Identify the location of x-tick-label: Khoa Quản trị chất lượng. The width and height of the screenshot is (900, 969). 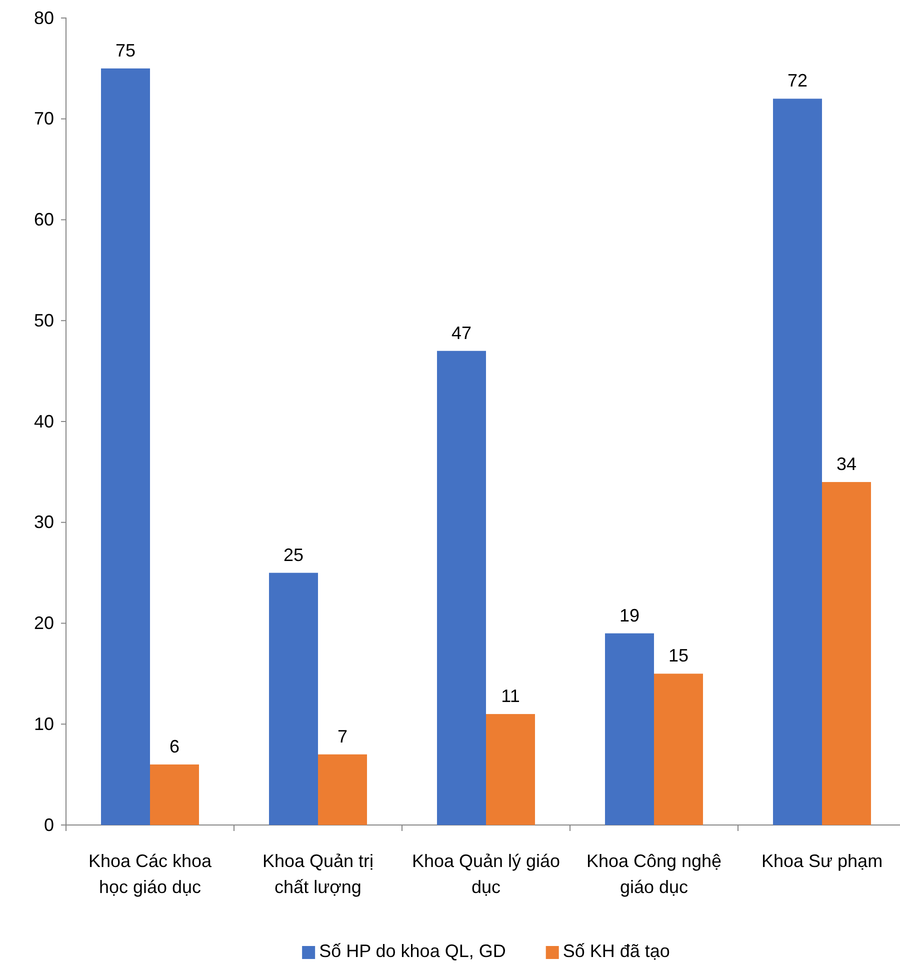
(318, 874).